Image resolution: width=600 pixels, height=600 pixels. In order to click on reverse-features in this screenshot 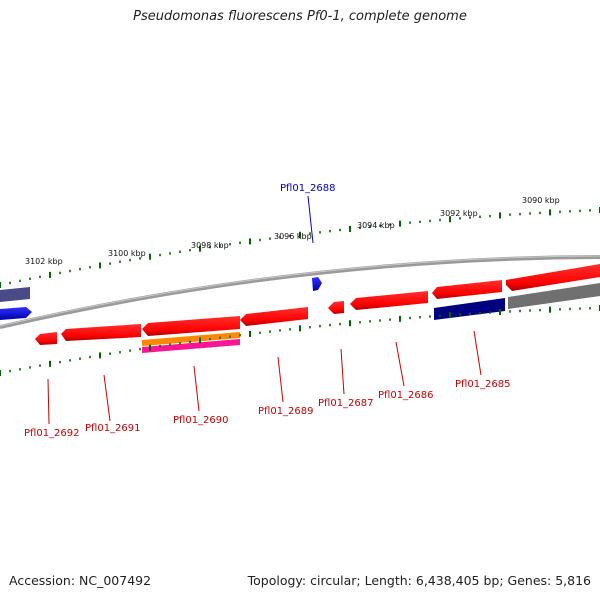, I will do `click(317, 316)`.